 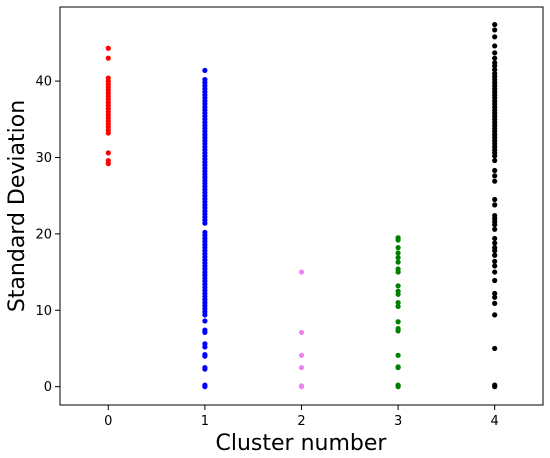 I want to click on x-tick-label: 3, so click(x=398, y=421).